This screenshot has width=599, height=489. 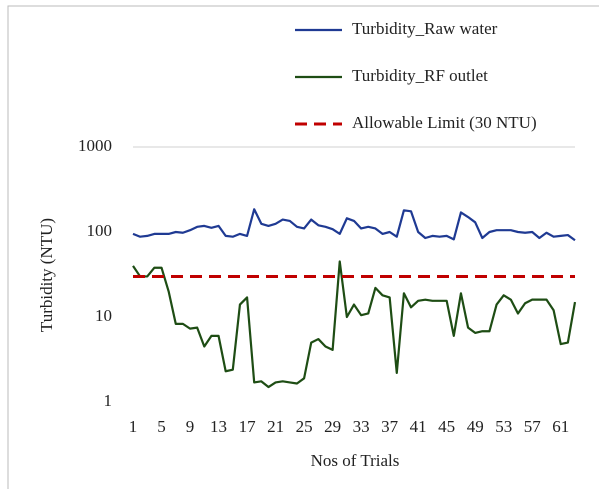 What do you see at coordinates (108, 400) in the screenshot?
I see `y-tick-label: 1` at bounding box center [108, 400].